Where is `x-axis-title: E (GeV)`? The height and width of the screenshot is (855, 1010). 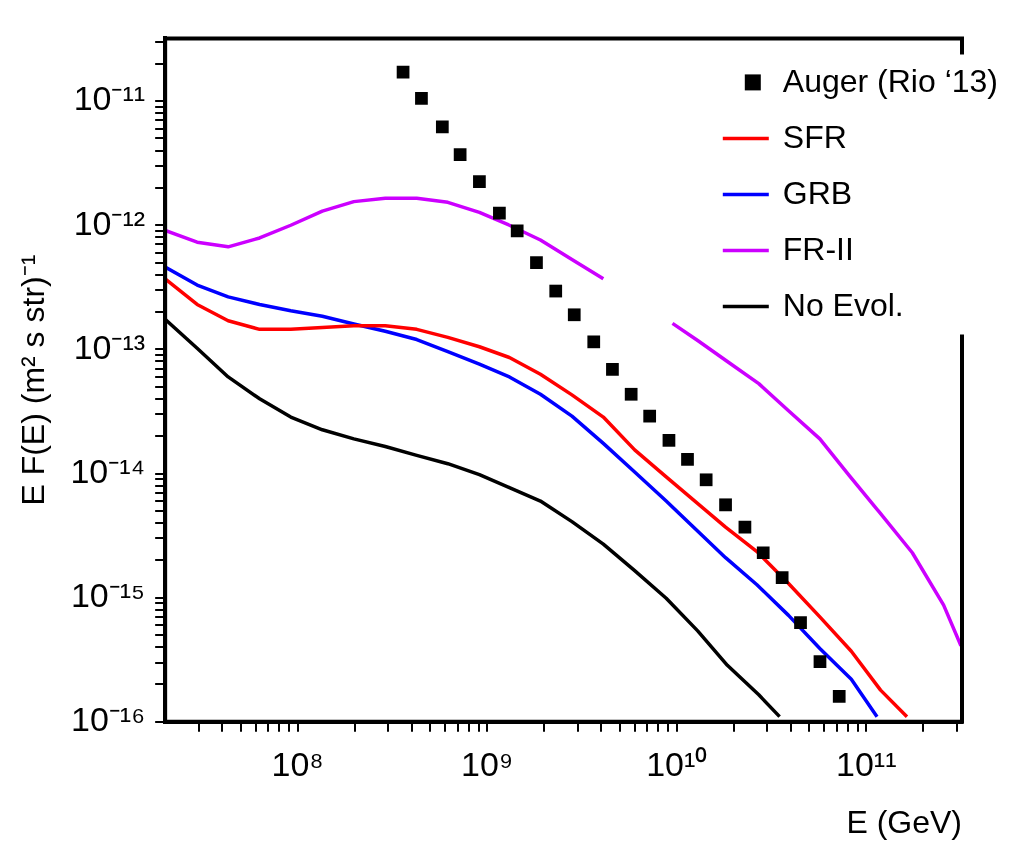 x-axis-title: E (GeV) is located at coordinates (904, 821).